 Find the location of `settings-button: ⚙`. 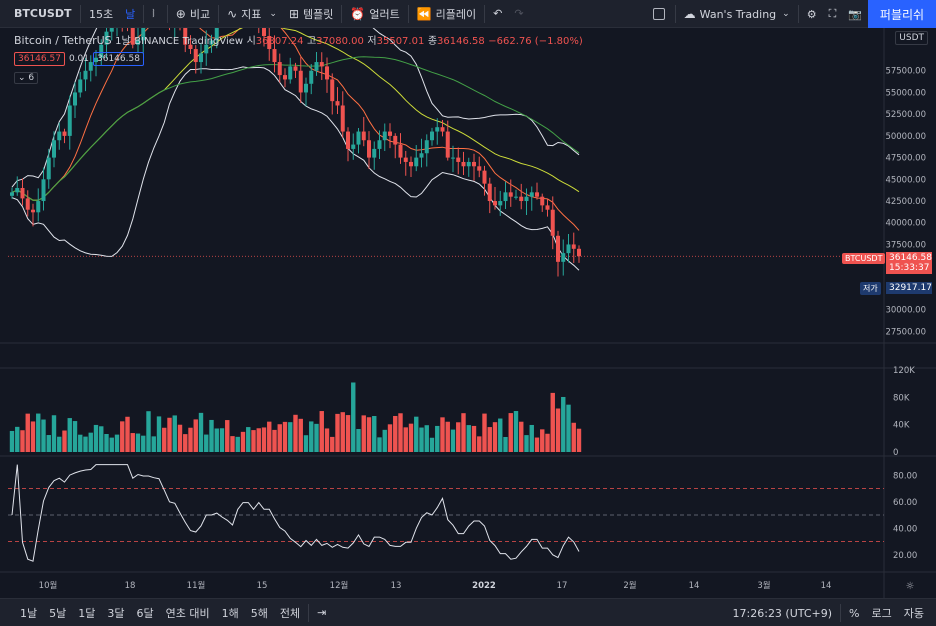

settings-button: ⚙ is located at coordinates (812, 14).